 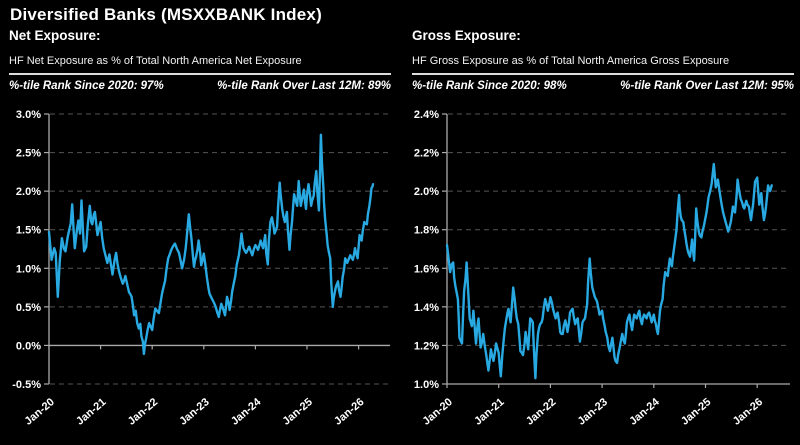 I want to click on y-axis-label: 1.6%, so click(x=426, y=269).